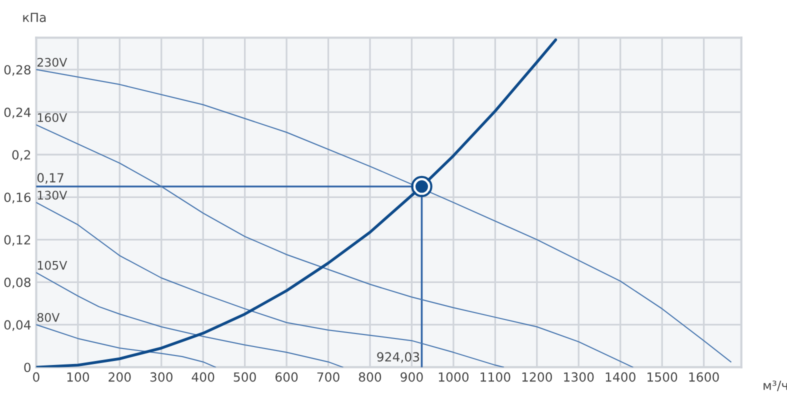 This screenshot has width=787, height=397. Describe the element at coordinates (17, 325) in the screenshot. I see `y-tick-label: 0,04` at that location.